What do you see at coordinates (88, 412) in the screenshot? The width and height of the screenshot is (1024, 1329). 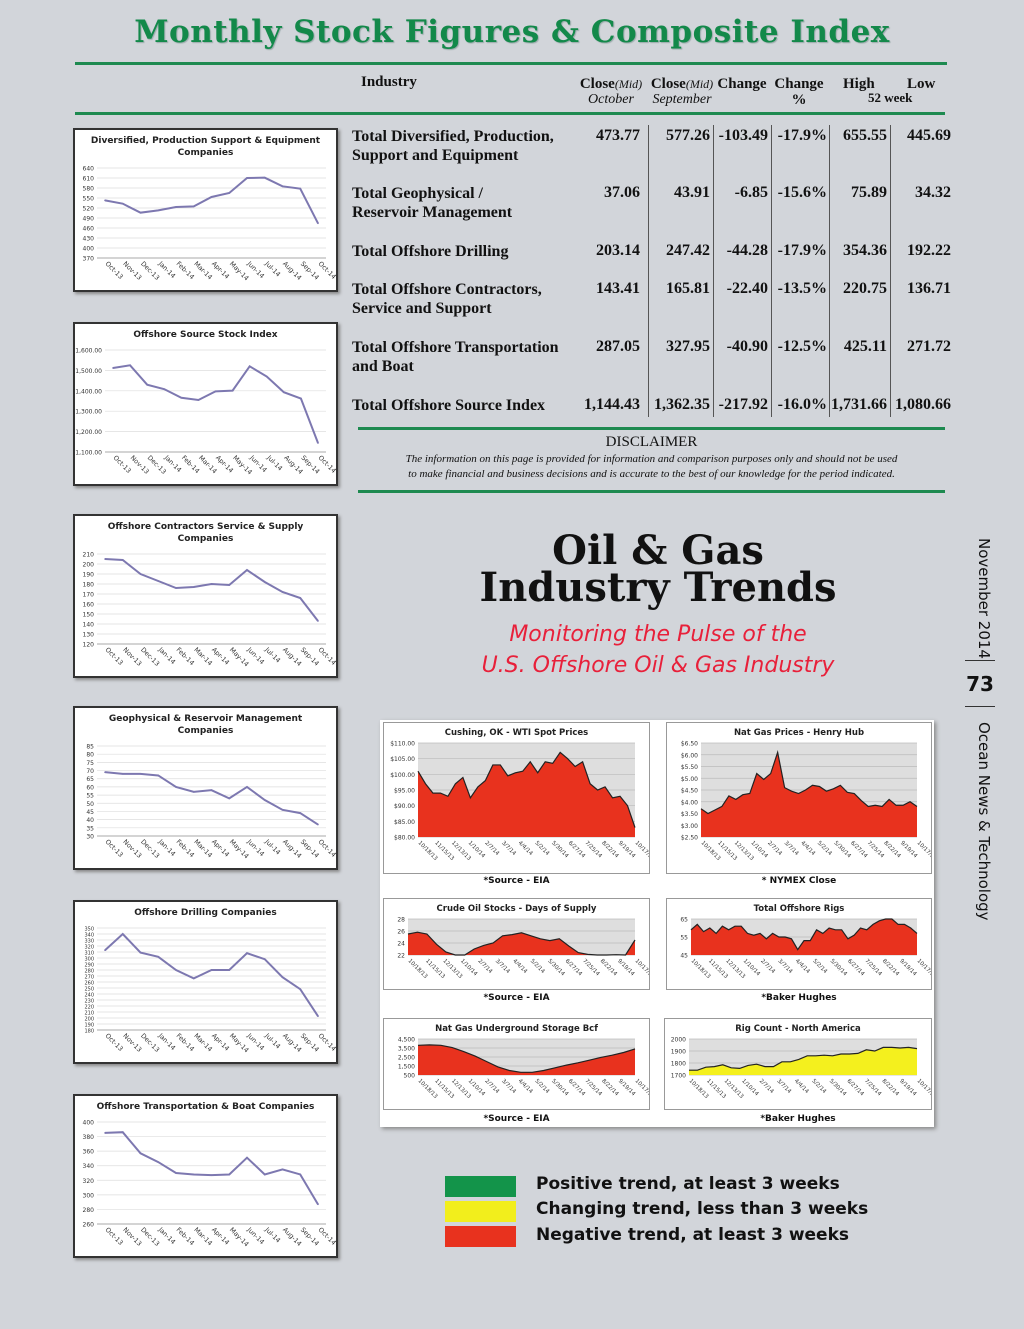 I see `y-tick-label: 1,300.00` at bounding box center [88, 412].